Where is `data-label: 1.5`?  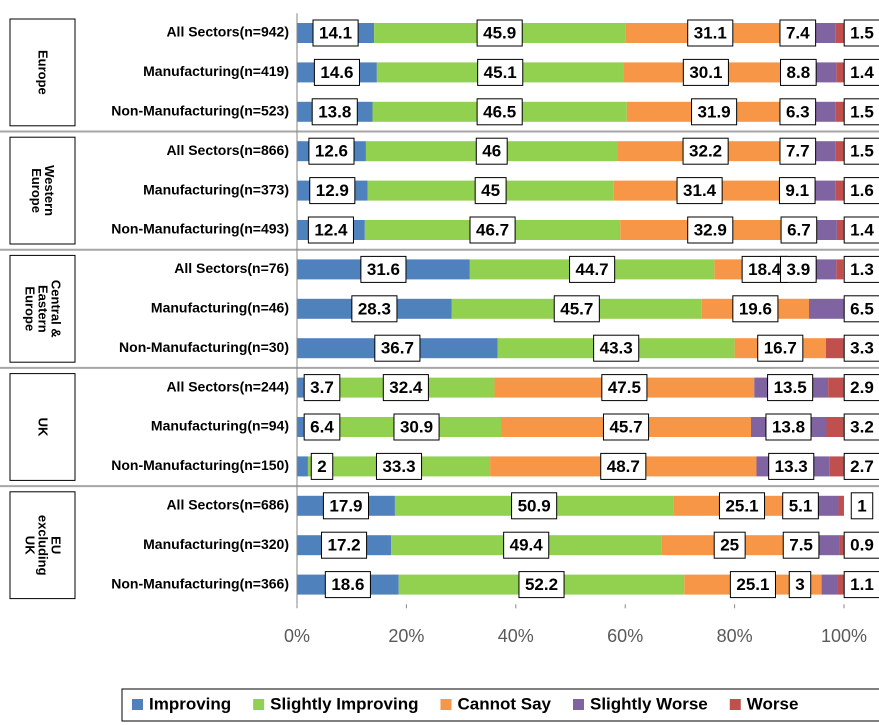
data-label: 1.5 is located at coordinates (862, 32).